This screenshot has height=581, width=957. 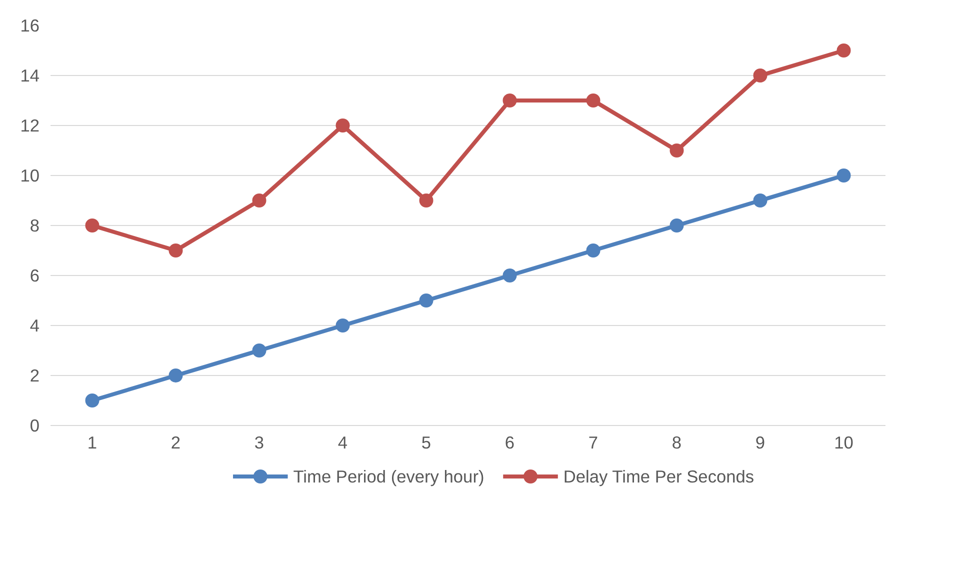 I want to click on x-tick-label: 6, so click(x=509, y=442).